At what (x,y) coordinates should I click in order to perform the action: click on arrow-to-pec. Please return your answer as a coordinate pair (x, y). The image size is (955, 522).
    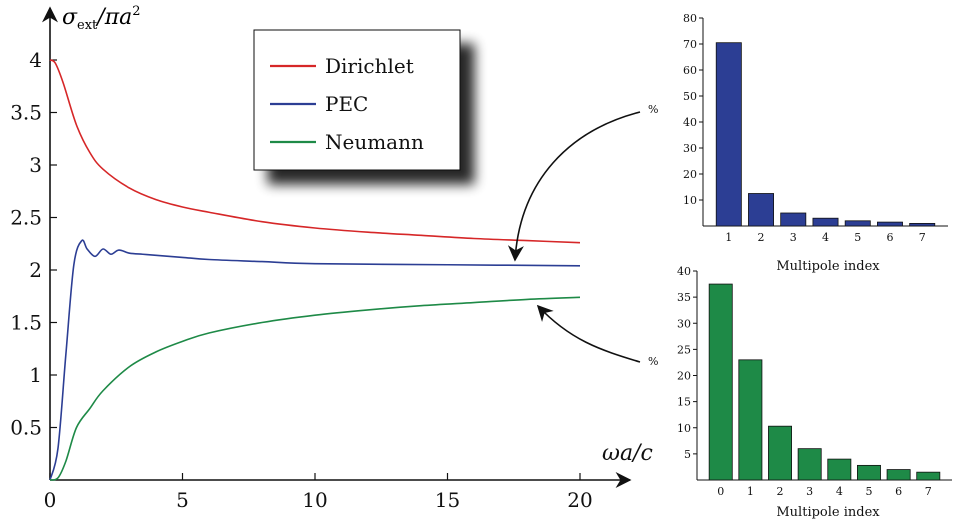
    Looking at the image, I should click on (574, 186).